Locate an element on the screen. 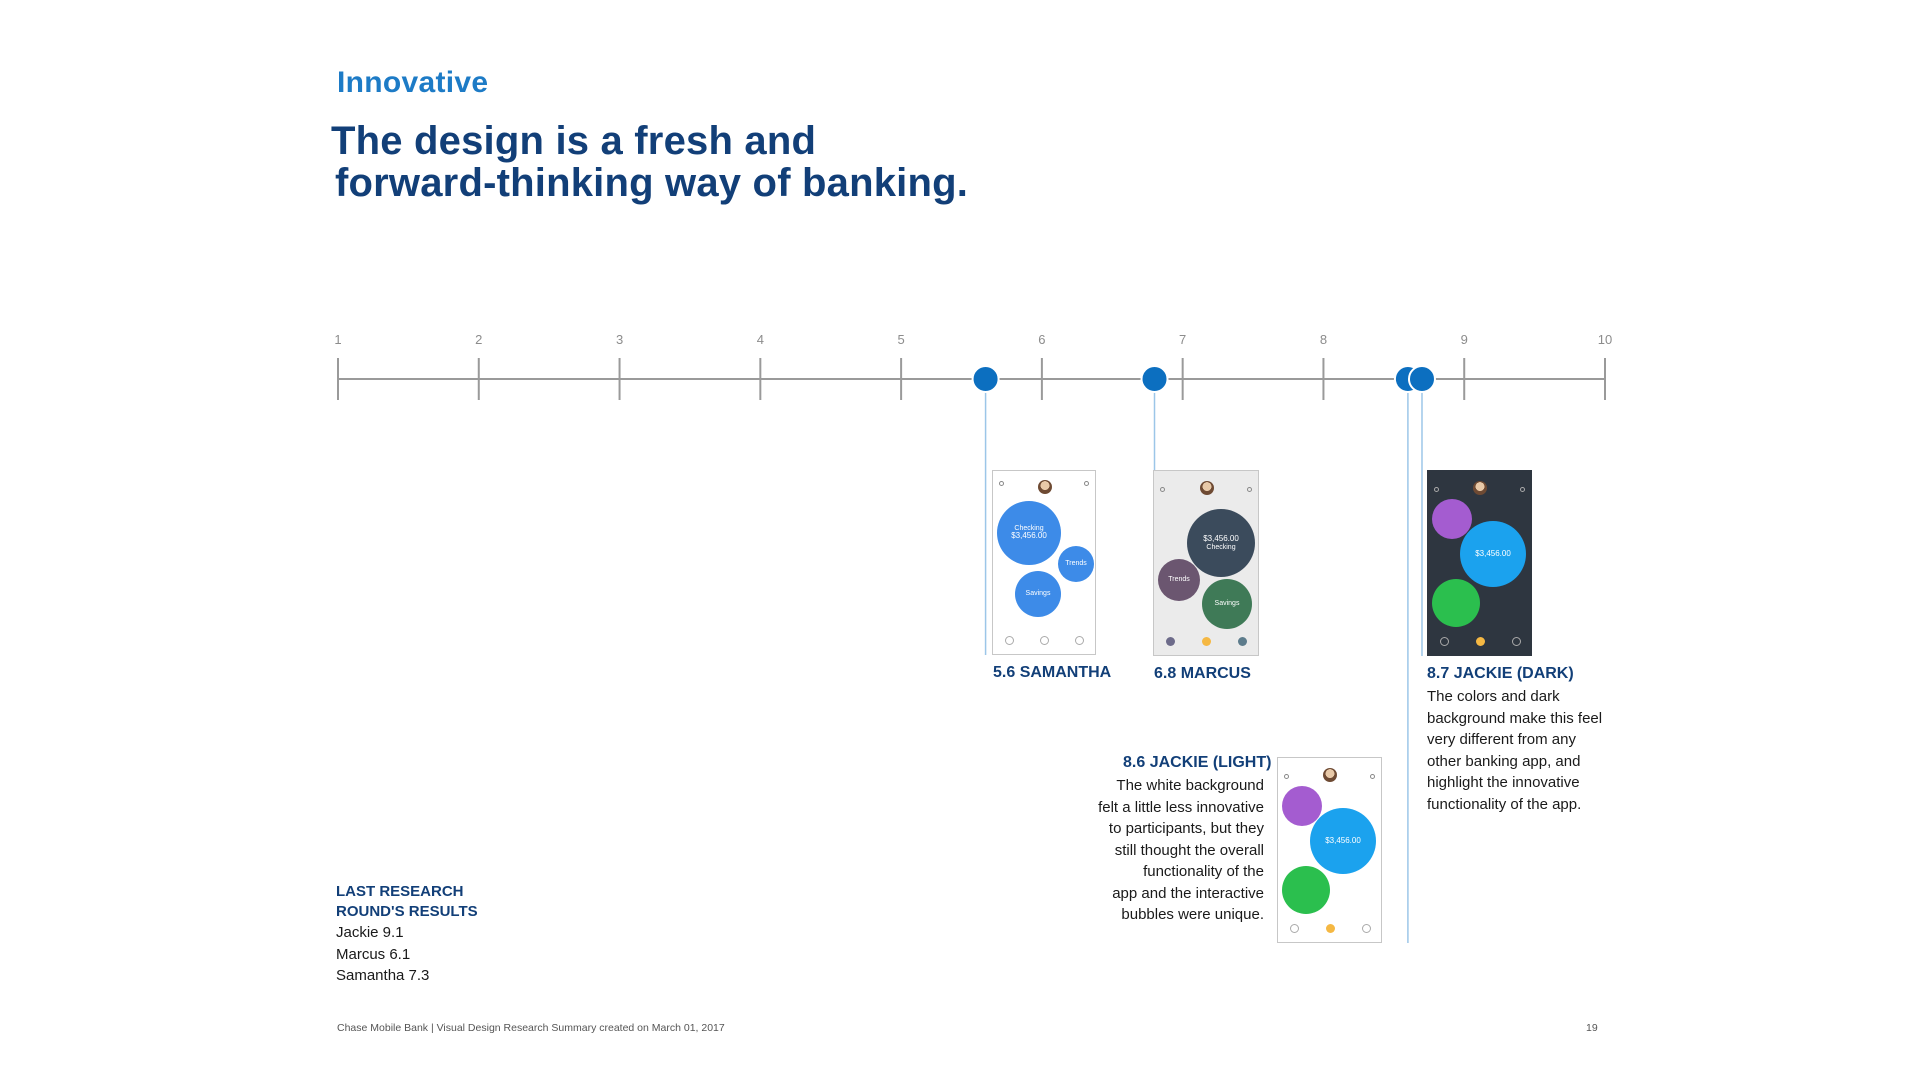 This screenshot has height=1080, width=1920. samantha-phone-mockup: Checking $3,456.00 Trends Savings is located at coordinates (1044, 562).